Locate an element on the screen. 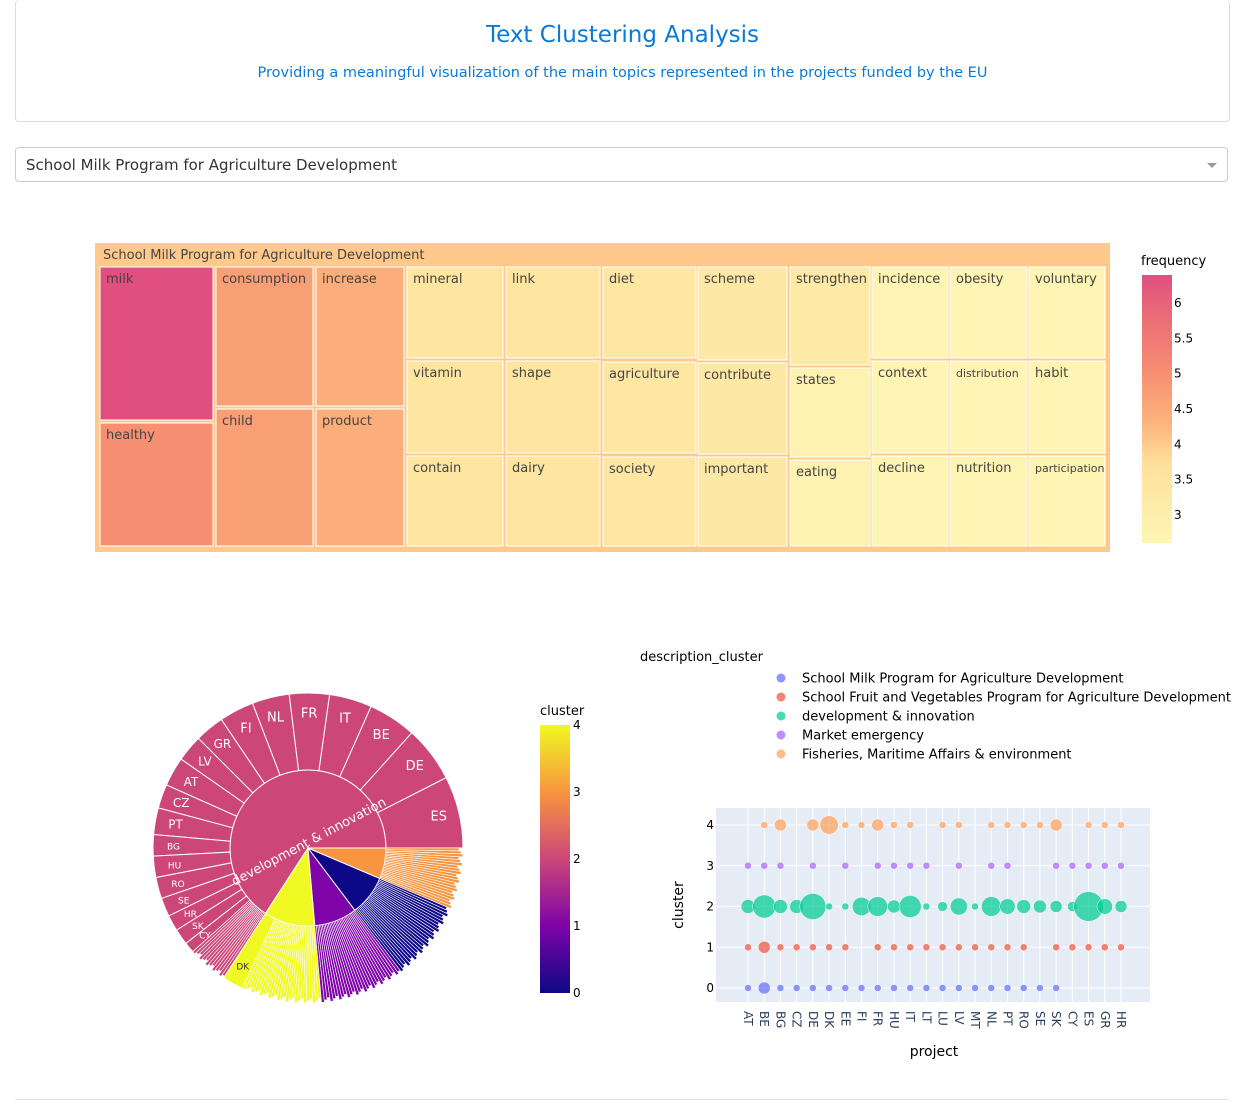 The height and width of the screenshot is (1108, 1244). x-tick-label: AT is located at coordinates (748, 1018).